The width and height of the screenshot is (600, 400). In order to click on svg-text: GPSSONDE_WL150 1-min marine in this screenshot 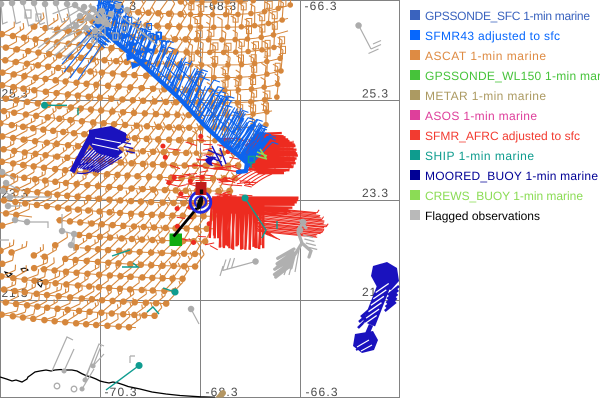, I will do `click(512, 76)`.